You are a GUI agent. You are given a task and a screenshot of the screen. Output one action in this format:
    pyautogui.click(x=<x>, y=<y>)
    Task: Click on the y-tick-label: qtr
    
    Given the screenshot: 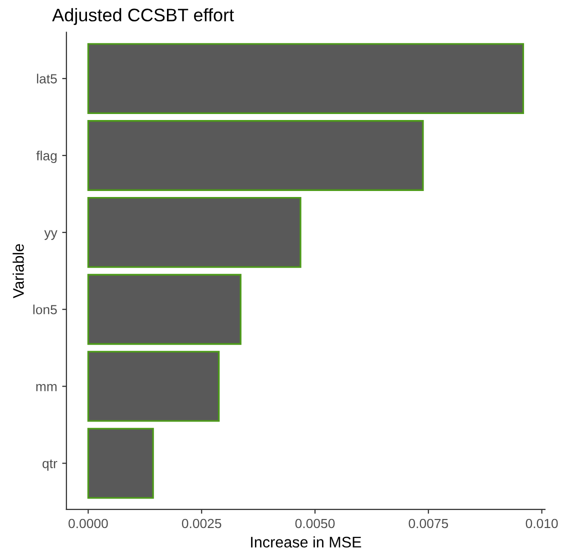 What is the action you would take?
    pyautogui.click(x=50, y=465)
    